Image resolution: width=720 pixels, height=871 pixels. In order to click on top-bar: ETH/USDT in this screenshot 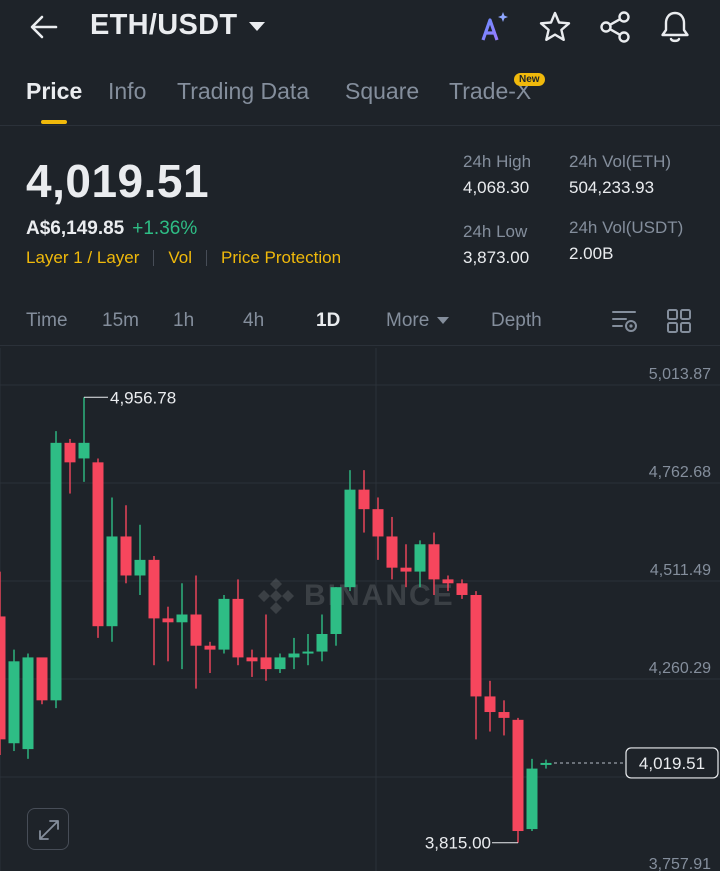, I will do `click(360, 28)`.